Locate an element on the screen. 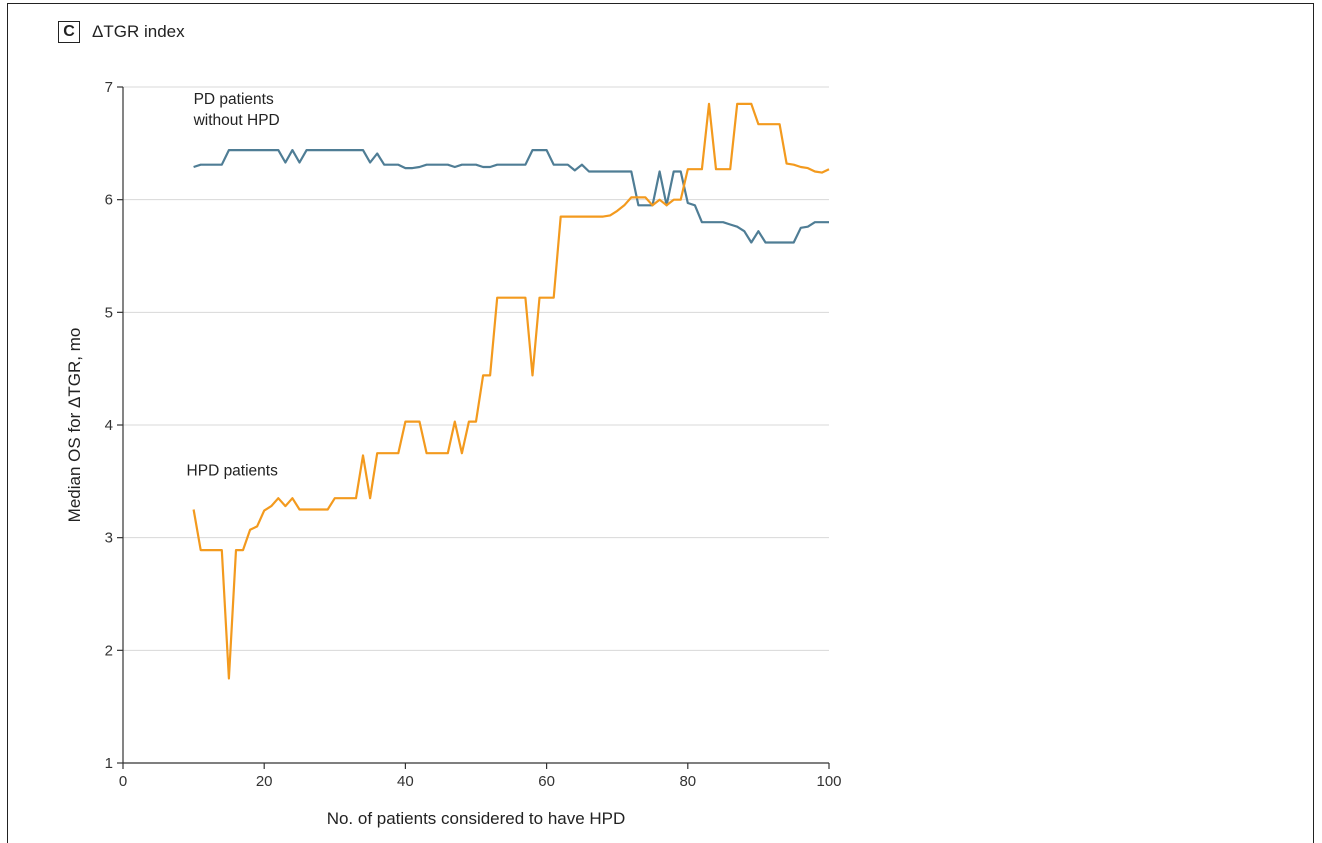 Image resolution: width=1322 pixels, height=843 pixels. panel-title: ΔTGR index is located at coordinates (138, 31).